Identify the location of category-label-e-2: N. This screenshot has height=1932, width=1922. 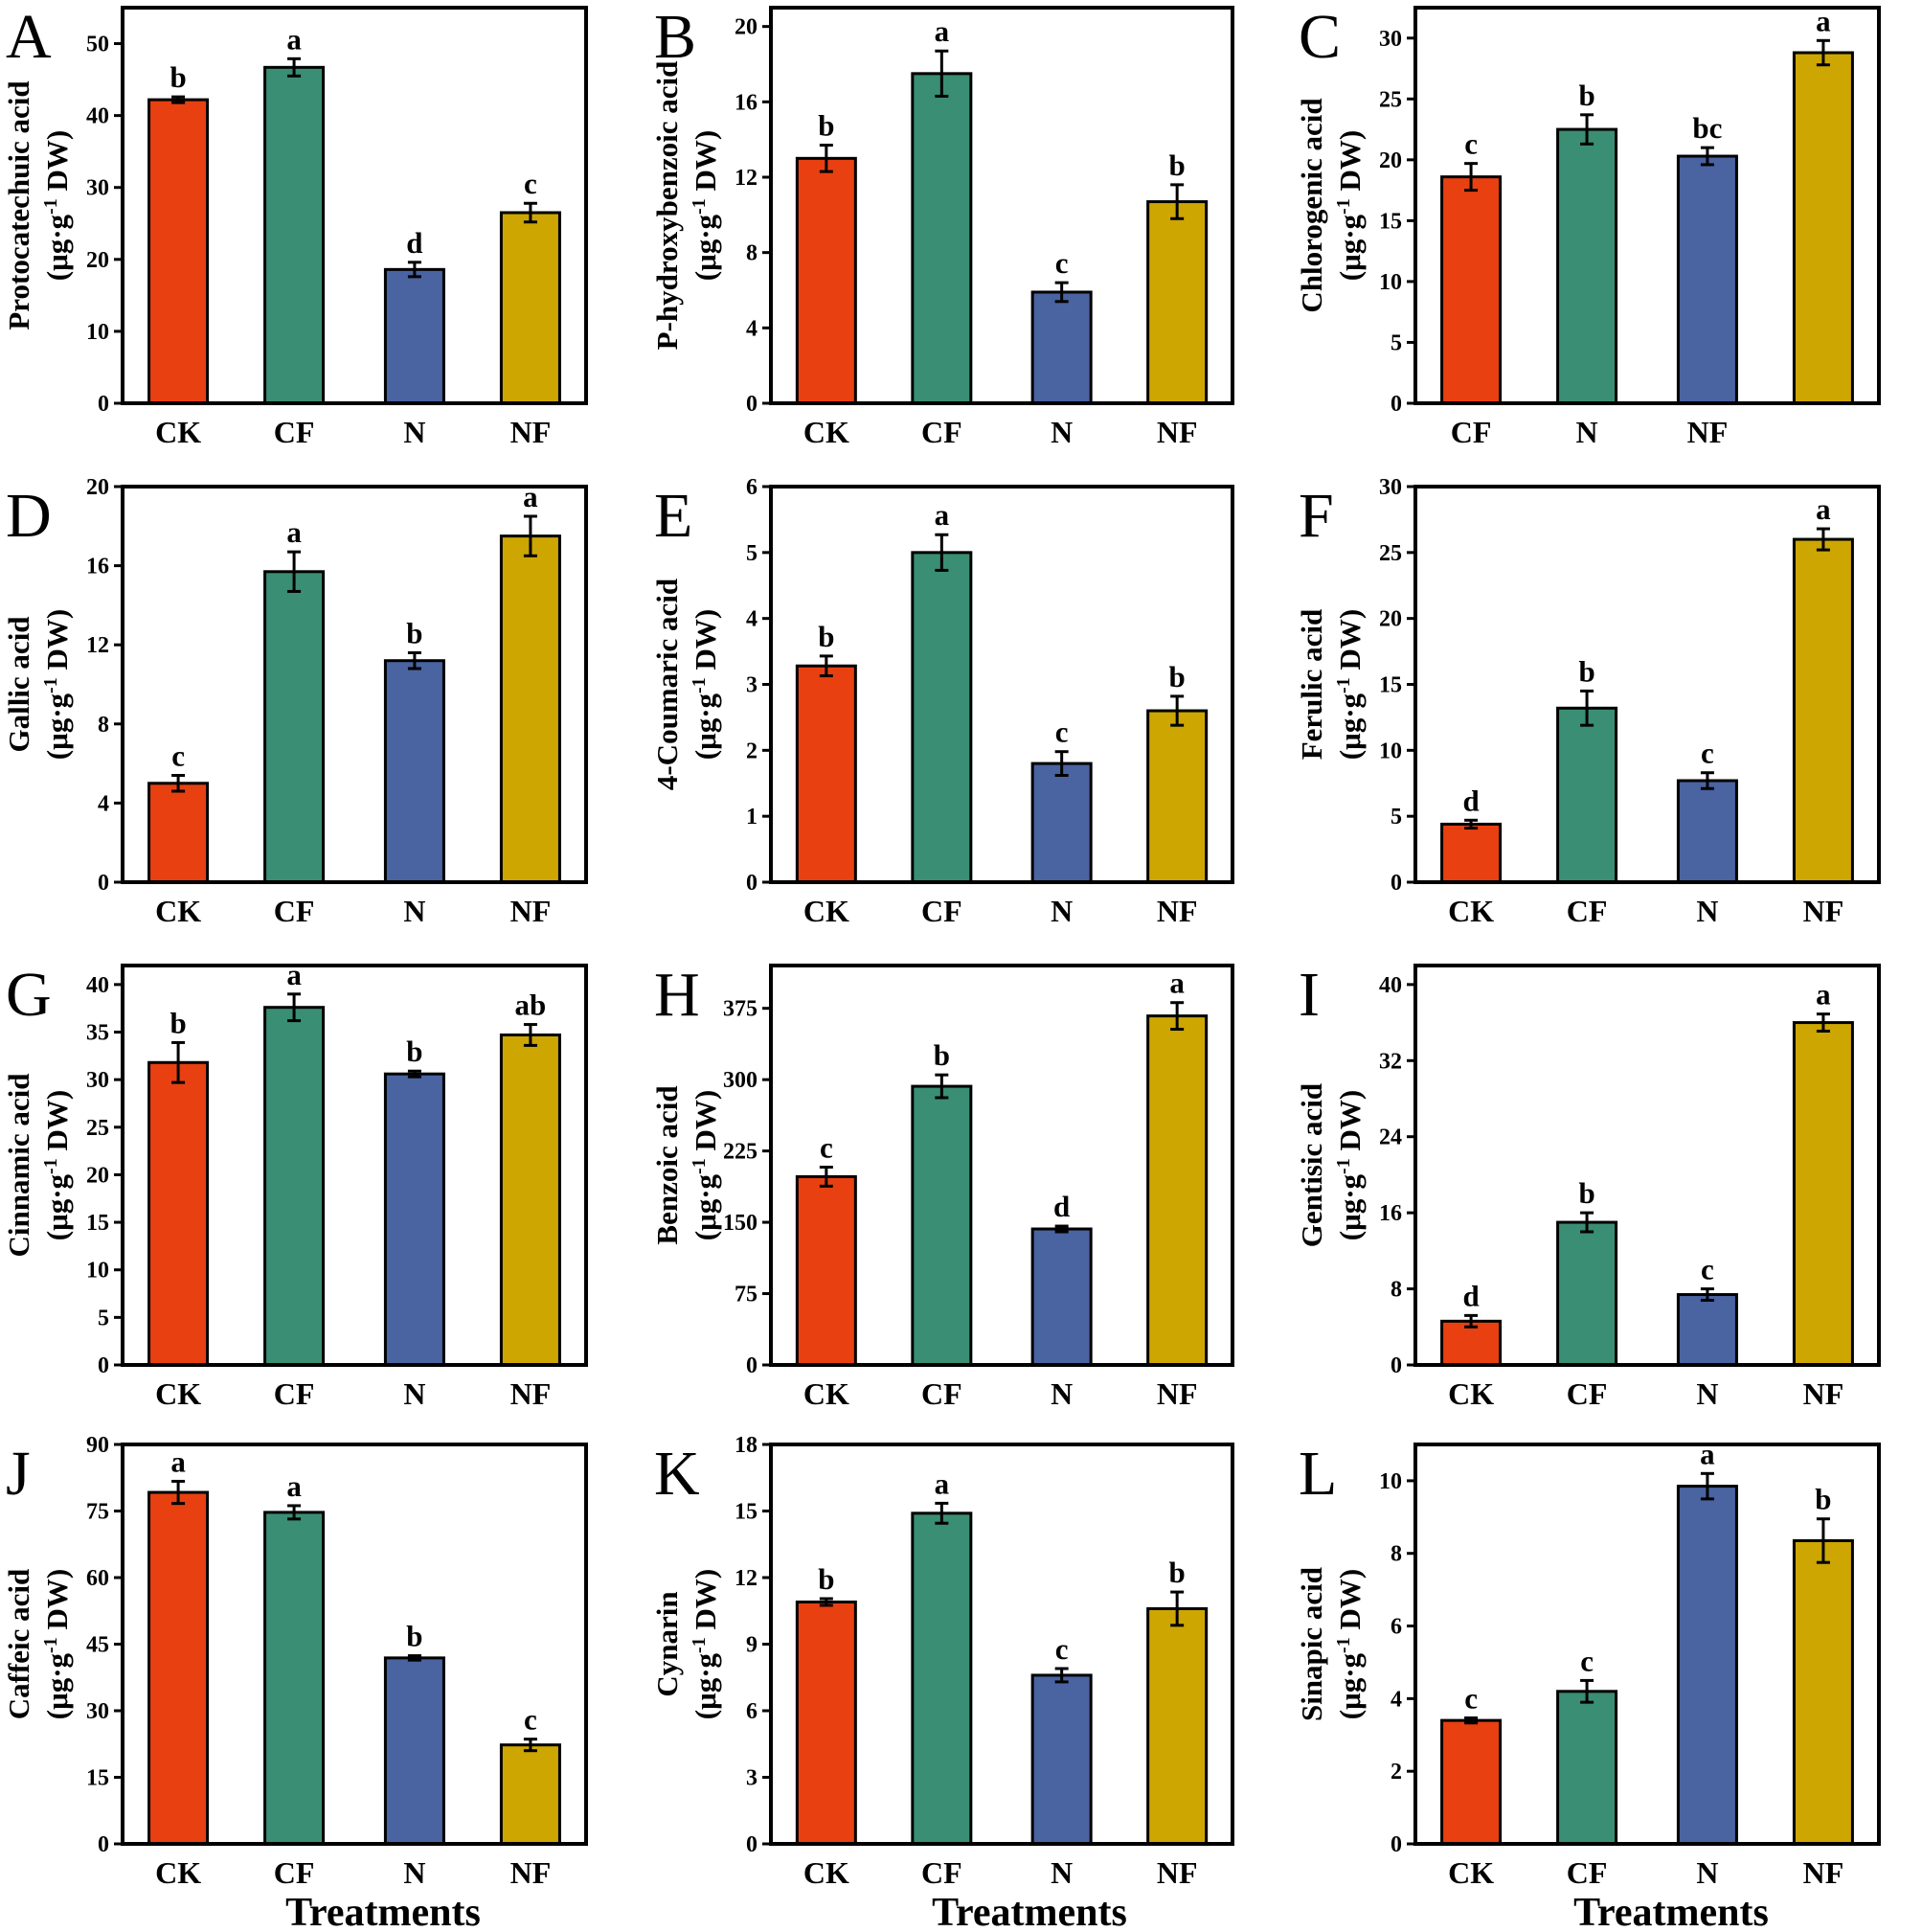
(1062, 911).